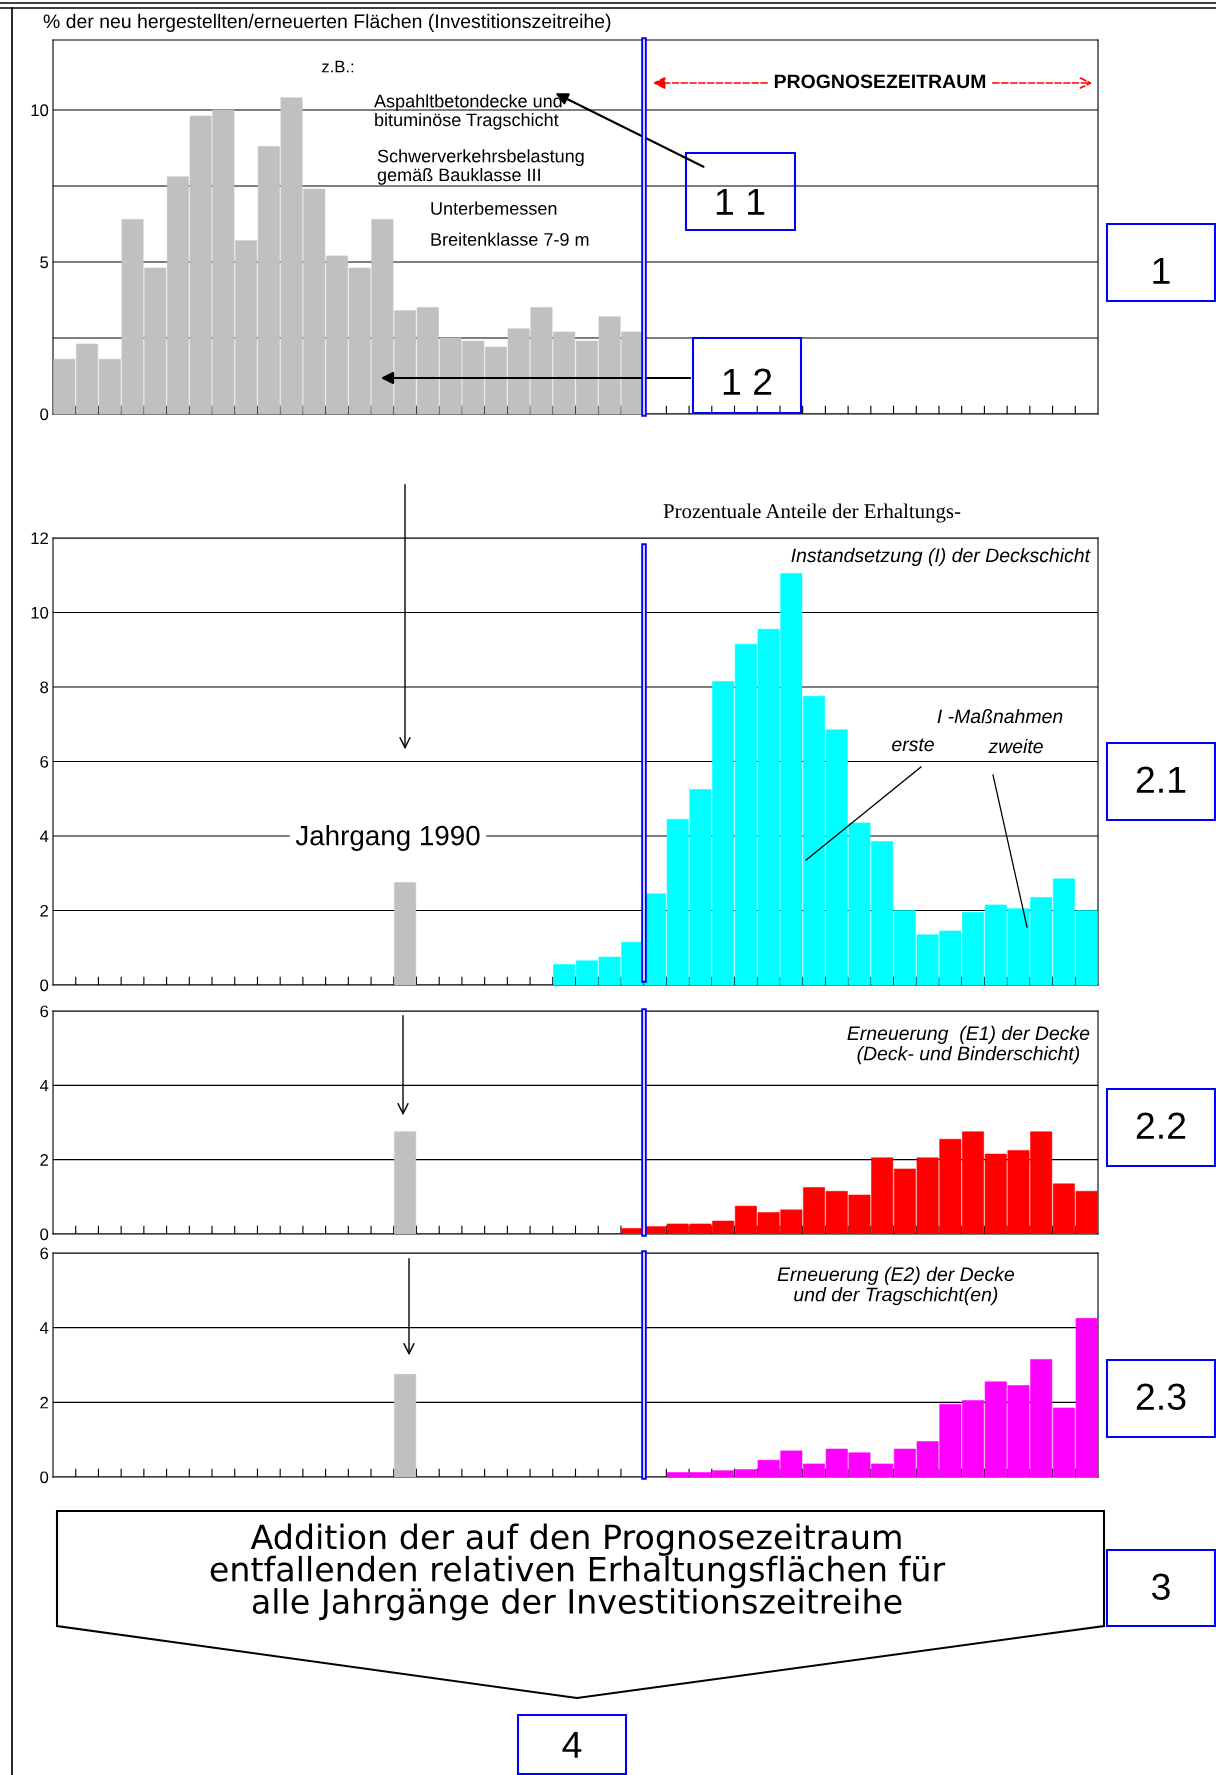 The image size is (1216, 1775). I want to click on y-tick-label: 12, so click(39, 538).